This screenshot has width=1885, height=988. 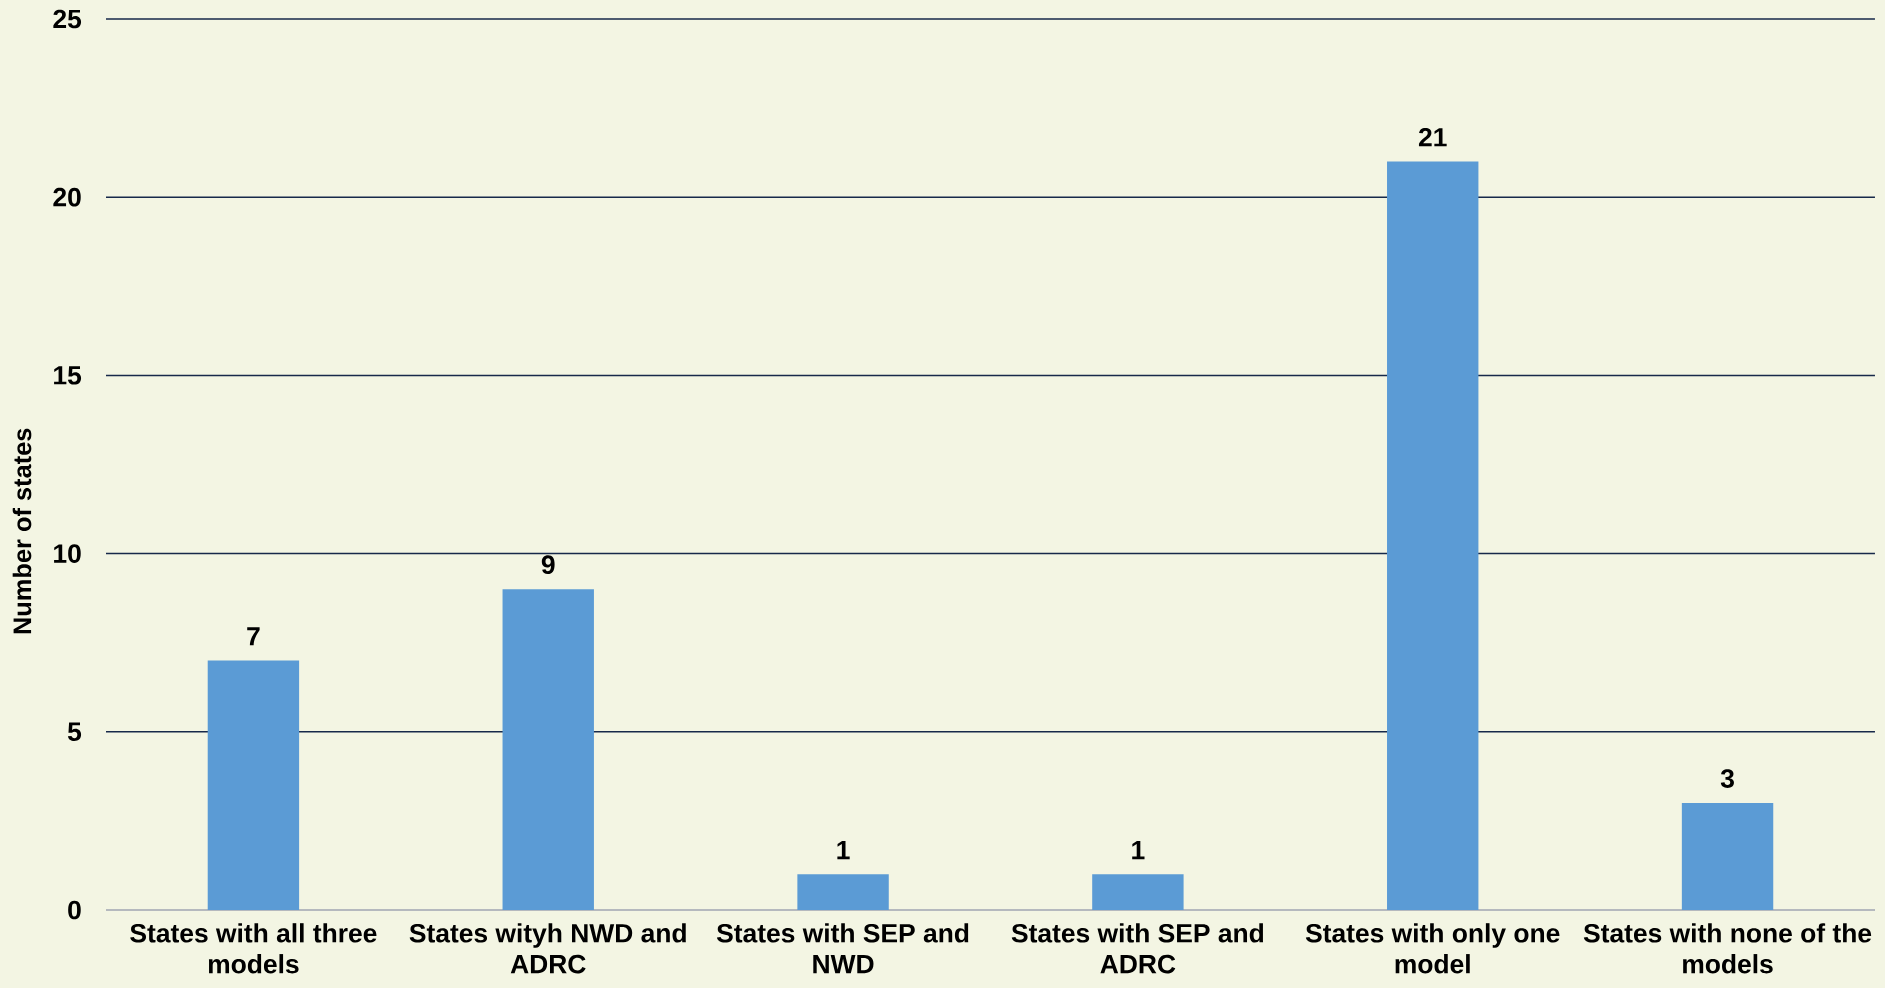 What do you see at coordinates (67, 19) in the screenshot?
I see `y-tick-label: 25` at bounding box center [67, 19].